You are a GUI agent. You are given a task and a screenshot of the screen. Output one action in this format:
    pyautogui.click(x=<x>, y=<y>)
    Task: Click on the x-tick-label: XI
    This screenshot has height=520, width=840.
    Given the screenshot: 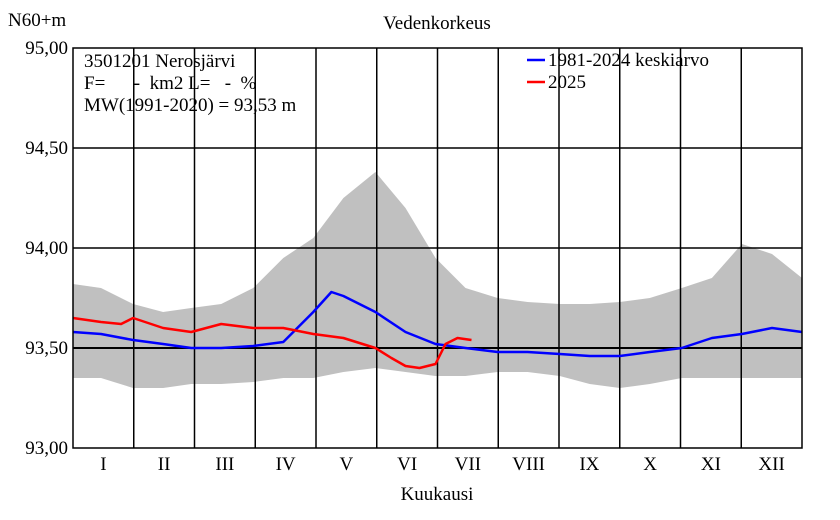 What is the action you would take?
    pyautogui.click(x=711, y=464)
    